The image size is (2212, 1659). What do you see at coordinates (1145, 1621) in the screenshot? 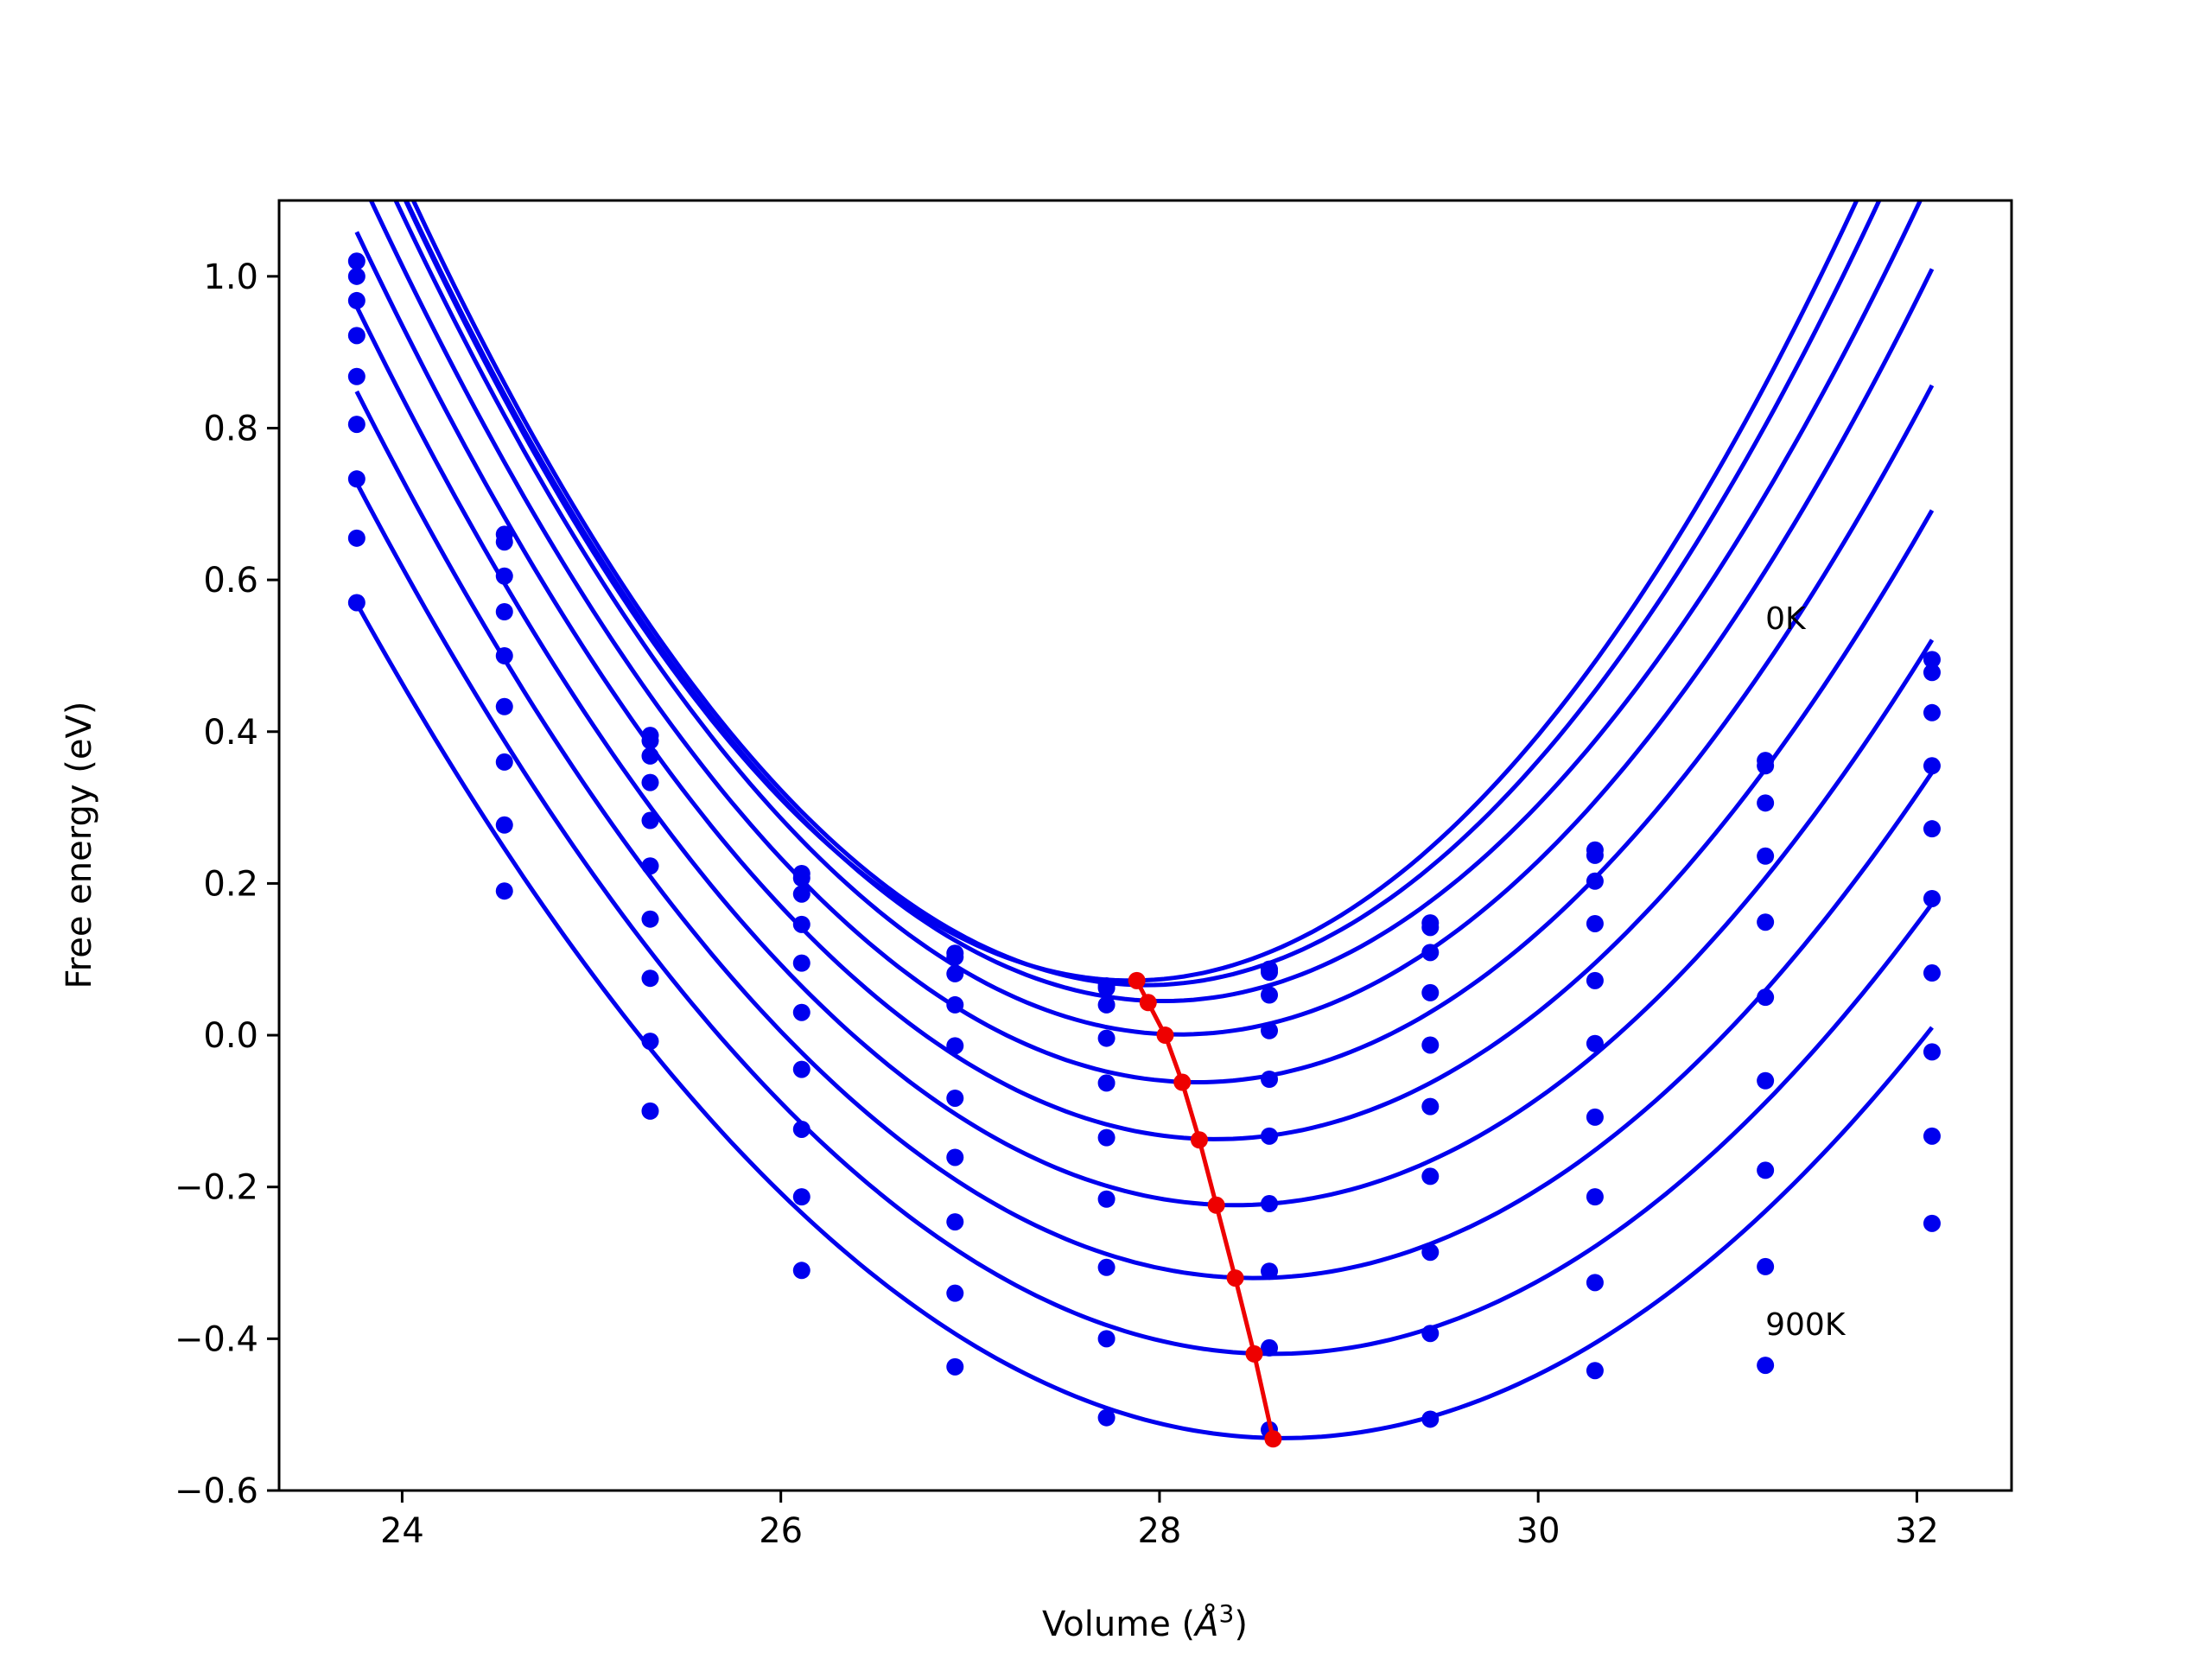
I see `x-axis-label: Volume (Å3)` at bounding box center [1145, 1621].